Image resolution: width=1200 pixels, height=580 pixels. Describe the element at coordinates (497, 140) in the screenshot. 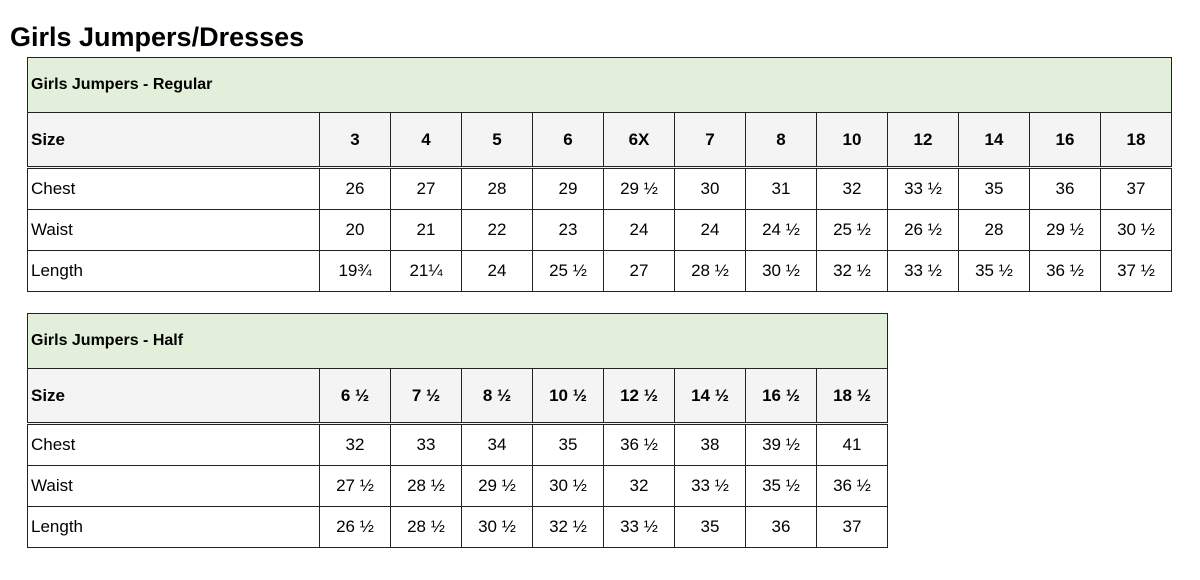

I see `size-header: 5` at that location.